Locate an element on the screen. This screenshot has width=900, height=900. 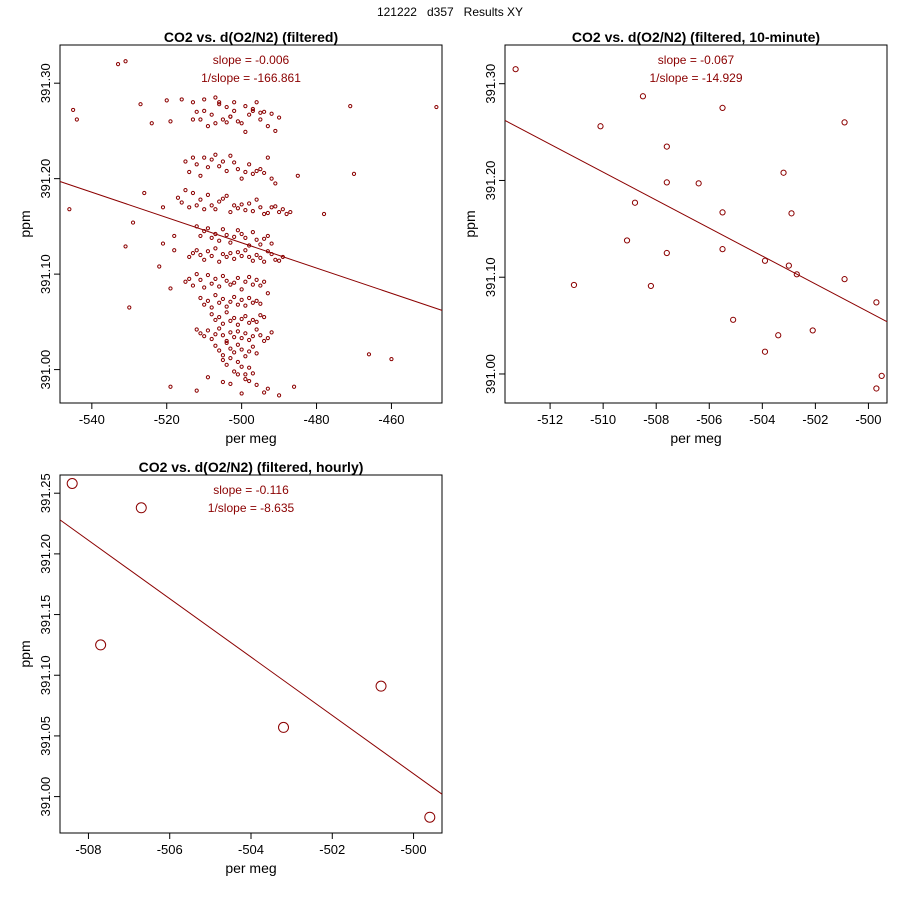
chart-2-y-tick-label: 391.10 is located at coordinates (490, 277).